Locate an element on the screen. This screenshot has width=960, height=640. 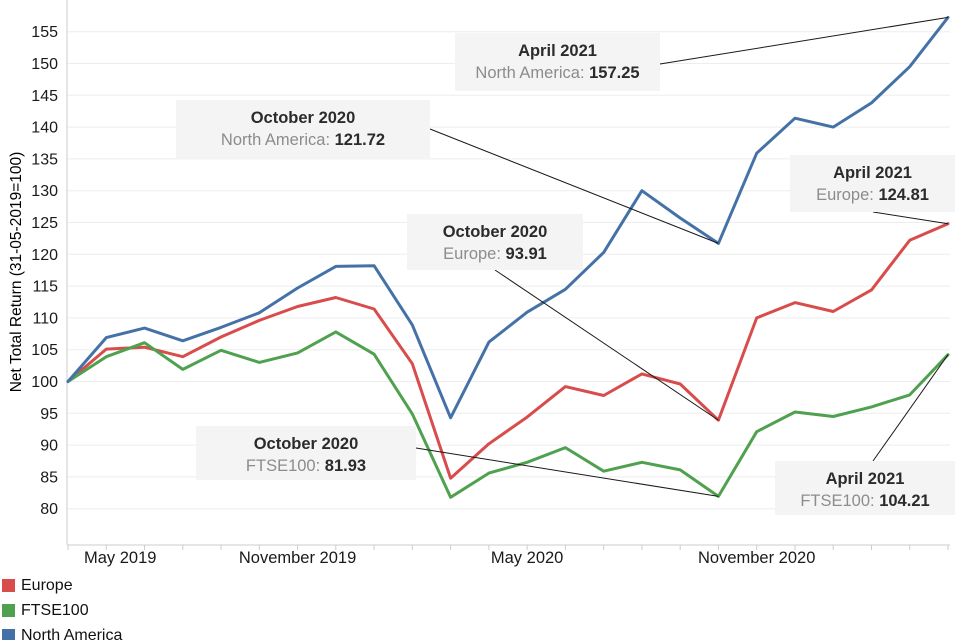
legend-label: Europe is located at coordinates (47, 585).